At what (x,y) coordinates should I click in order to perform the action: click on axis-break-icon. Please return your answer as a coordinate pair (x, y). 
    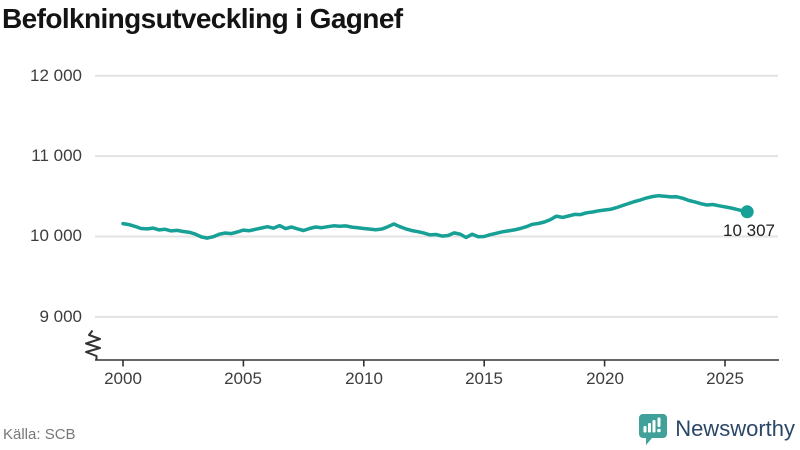
    Looking at the image, I should click on (93, 344).